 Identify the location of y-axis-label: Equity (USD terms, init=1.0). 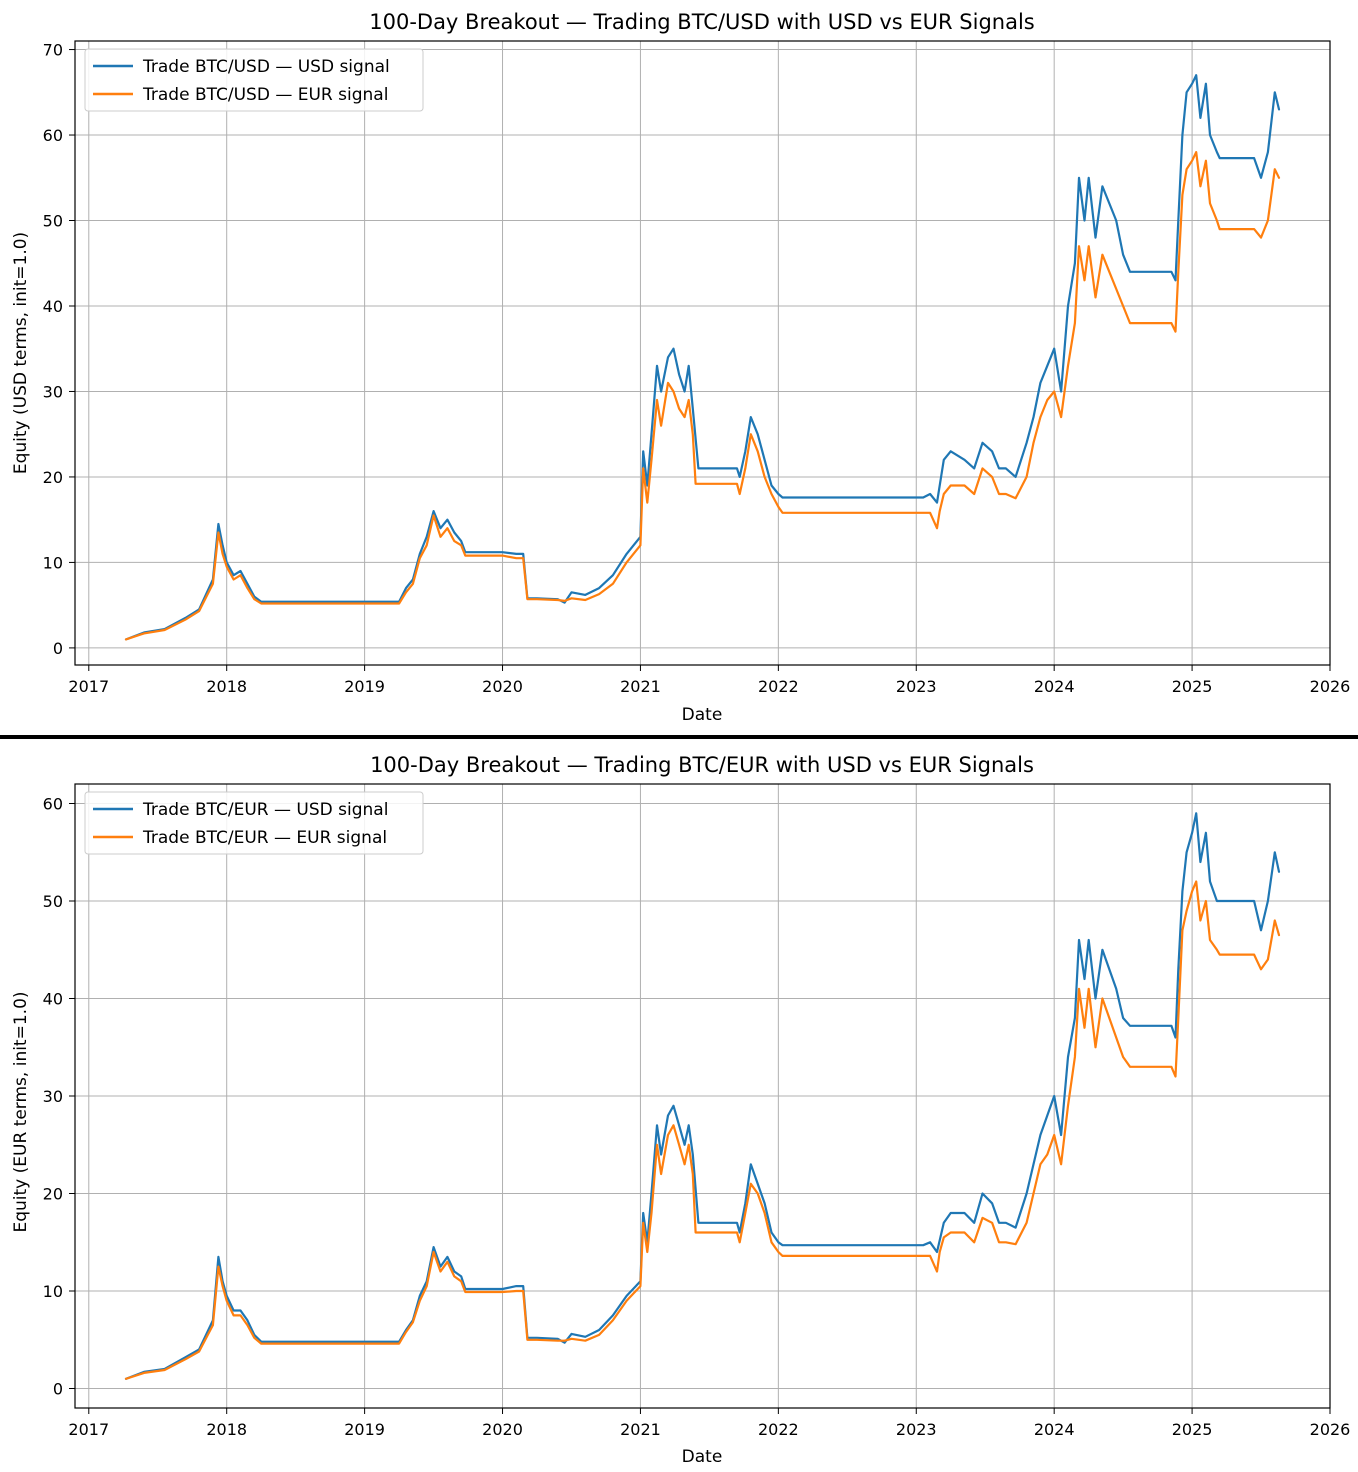
(21, 353).